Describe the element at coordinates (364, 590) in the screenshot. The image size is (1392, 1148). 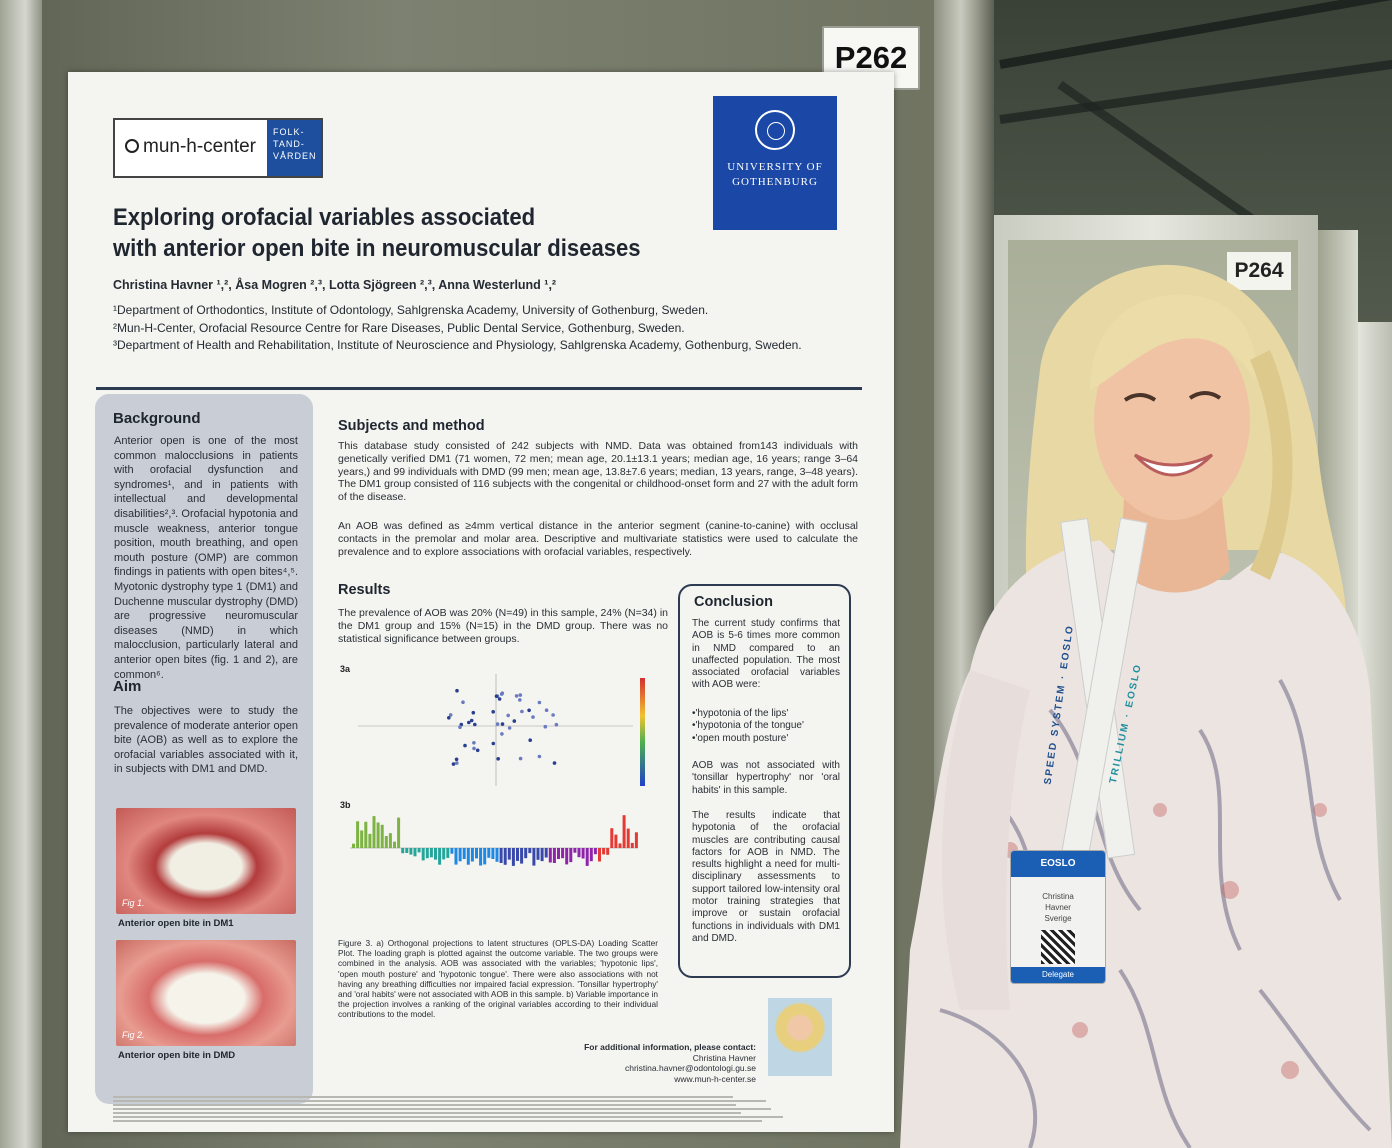
I see `results-heading: Results` at that location.